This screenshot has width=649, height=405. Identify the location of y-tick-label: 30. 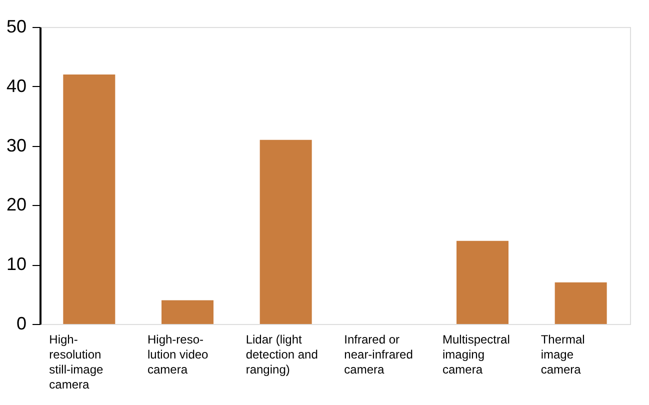
(16, 145).